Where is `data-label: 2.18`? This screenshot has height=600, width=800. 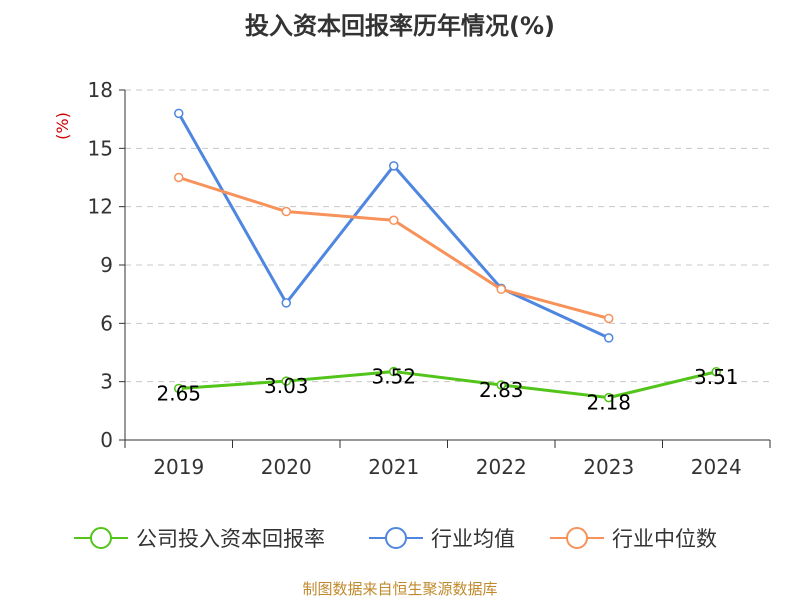
data-label: 2.18 is located at coordinates (608, 403).